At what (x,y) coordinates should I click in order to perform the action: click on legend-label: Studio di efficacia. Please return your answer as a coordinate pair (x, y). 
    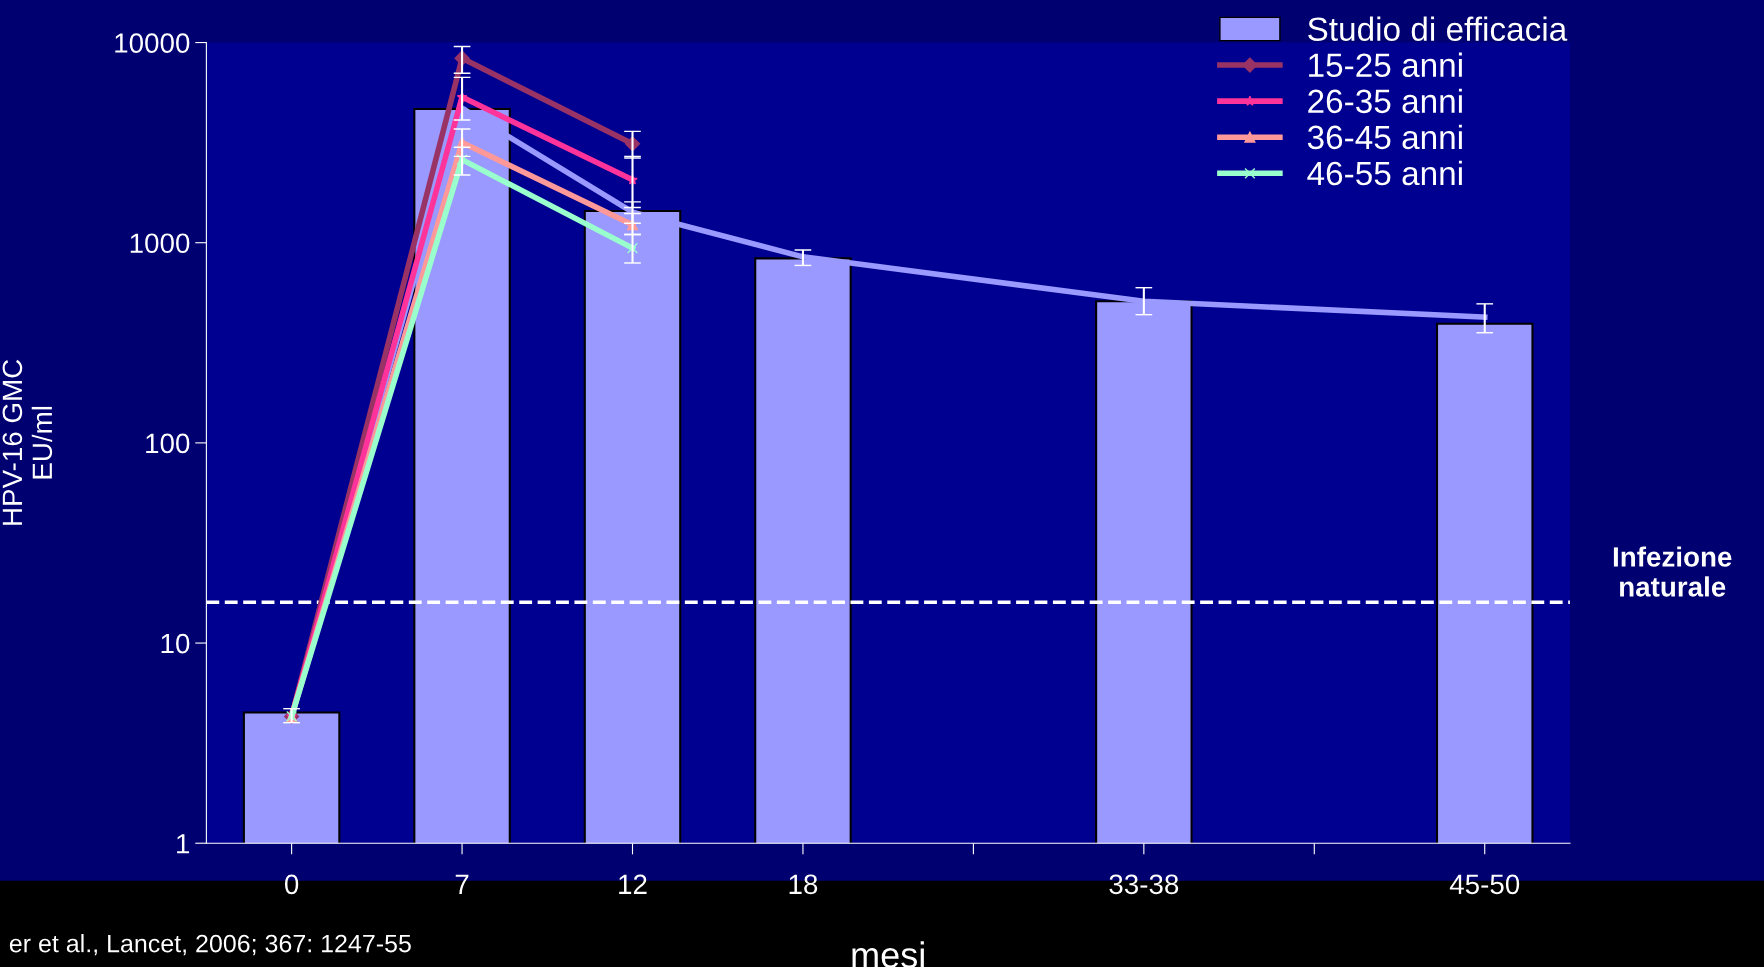
    Looking at the image, I should click on (1438, 28).